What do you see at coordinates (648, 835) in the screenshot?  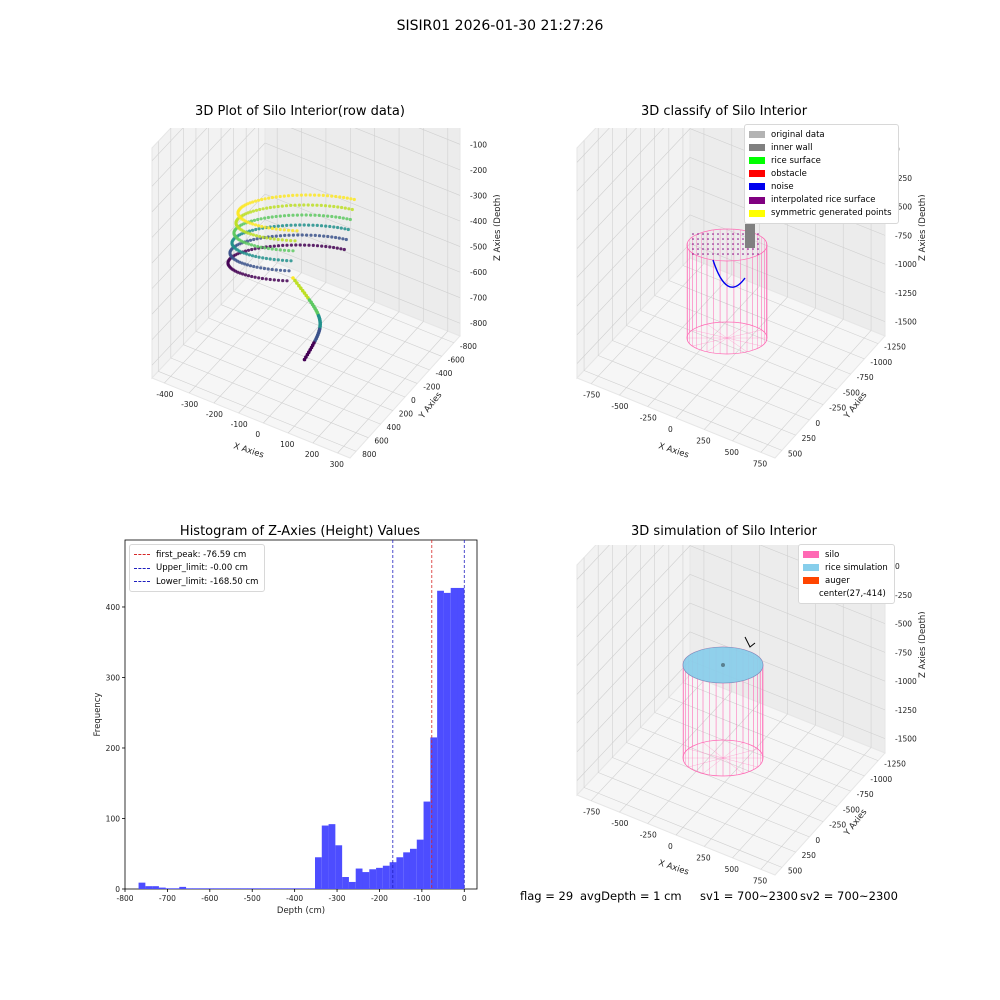 I see `x-tick-label: -250` at bounding box center [648, 835].